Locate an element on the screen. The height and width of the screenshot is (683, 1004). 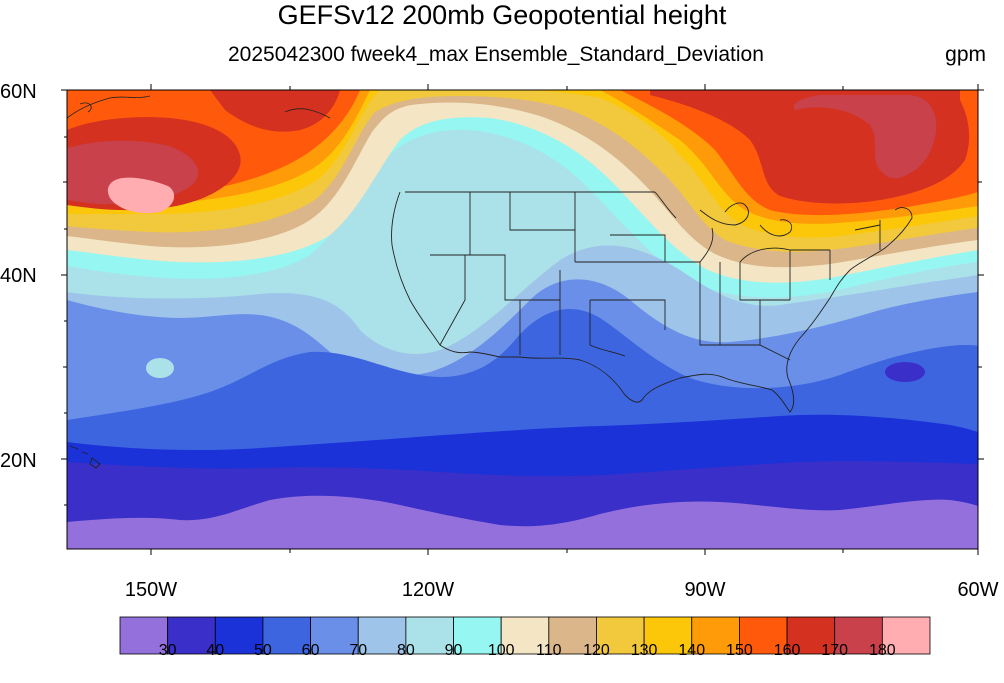
colorbar-tick-label: 180 is located at coordinates (882, 650).